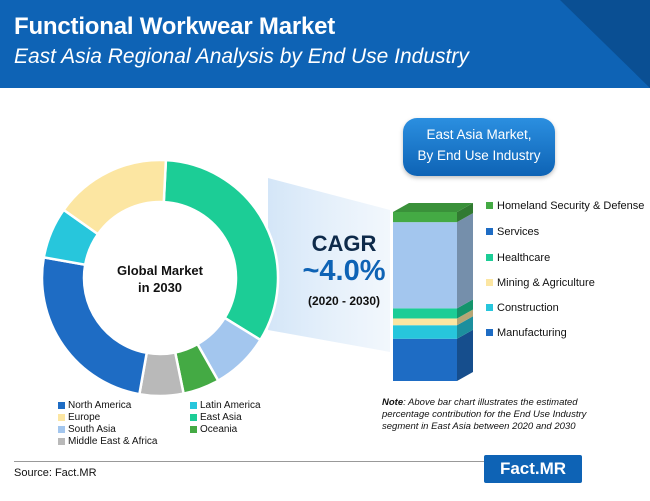 Image resolution: width=650 pixels, height=501 pixels. What do you see at coordinates (425, 217) in the screenshot?
I see `bar-segment-homeland-security-defense` at bounding box center [425, 217].